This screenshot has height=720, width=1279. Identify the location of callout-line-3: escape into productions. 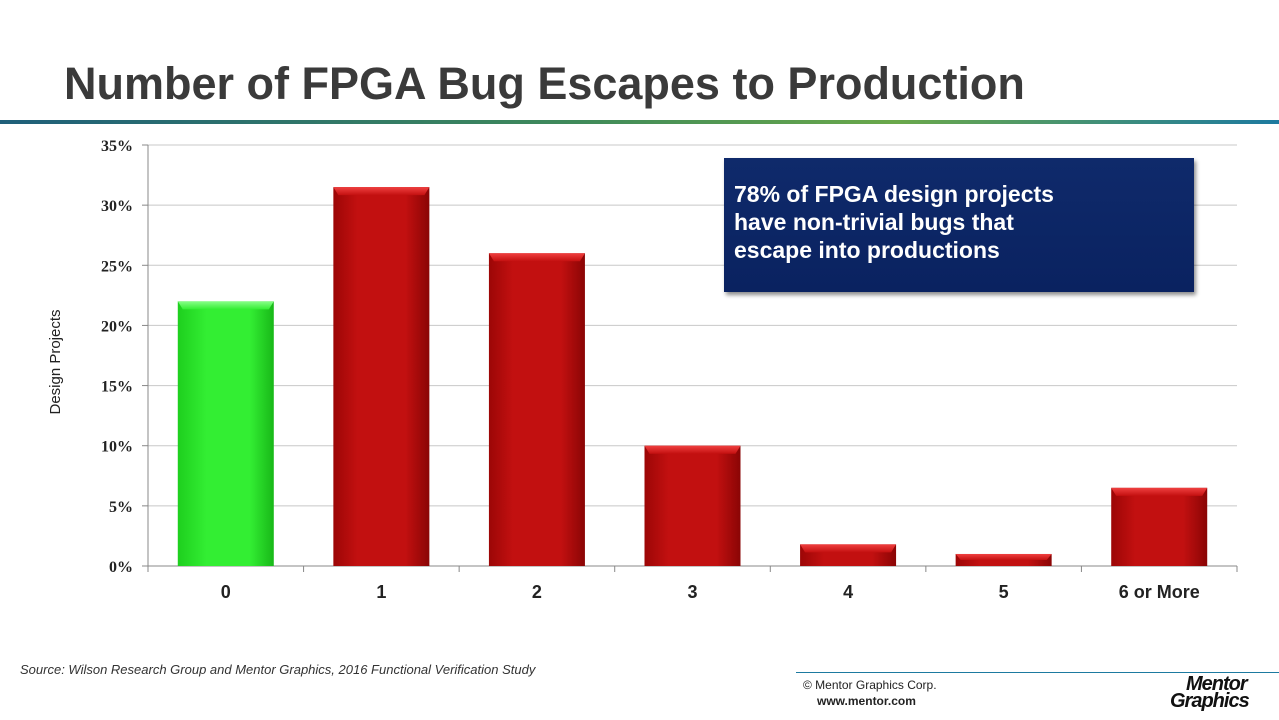
(867, 250).